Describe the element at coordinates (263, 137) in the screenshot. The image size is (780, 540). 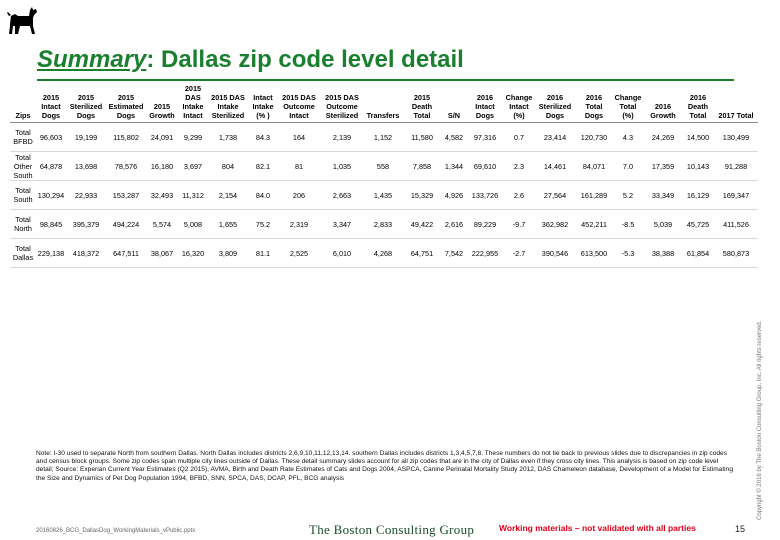
I see `table-cell: 84.3` at that location.